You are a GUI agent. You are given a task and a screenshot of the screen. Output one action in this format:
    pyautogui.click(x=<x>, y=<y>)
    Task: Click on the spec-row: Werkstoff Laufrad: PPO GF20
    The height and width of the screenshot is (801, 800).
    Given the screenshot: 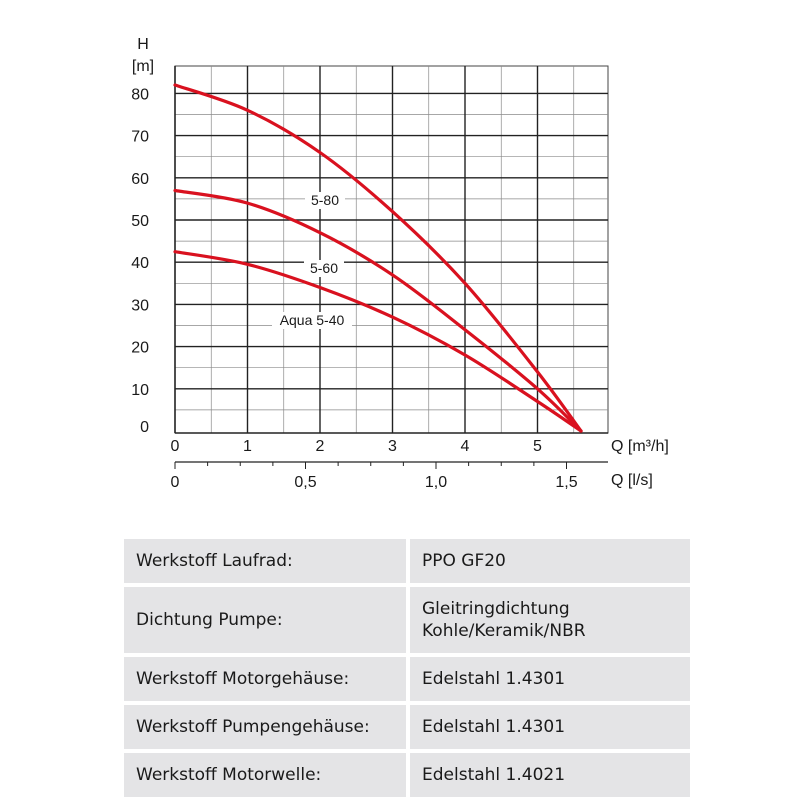 What is the action you would take?
    pyautogui.click(x=407, y=561)
    